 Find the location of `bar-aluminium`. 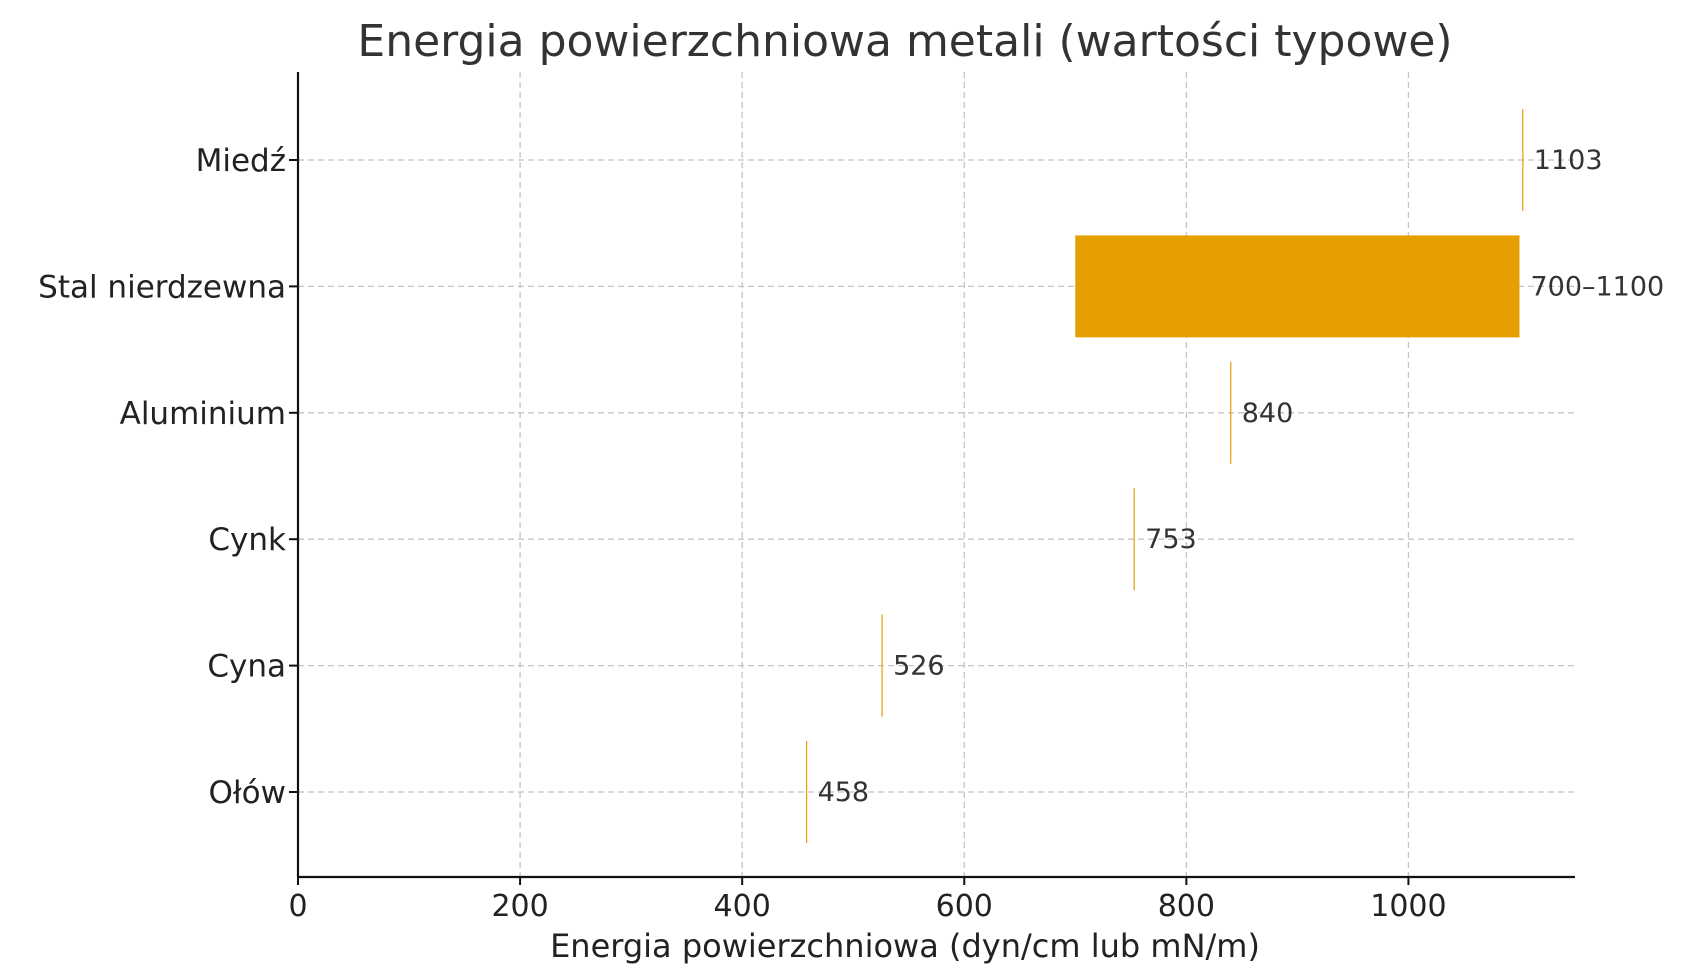

bar-aluminium is located at coordinates (1231, 412).